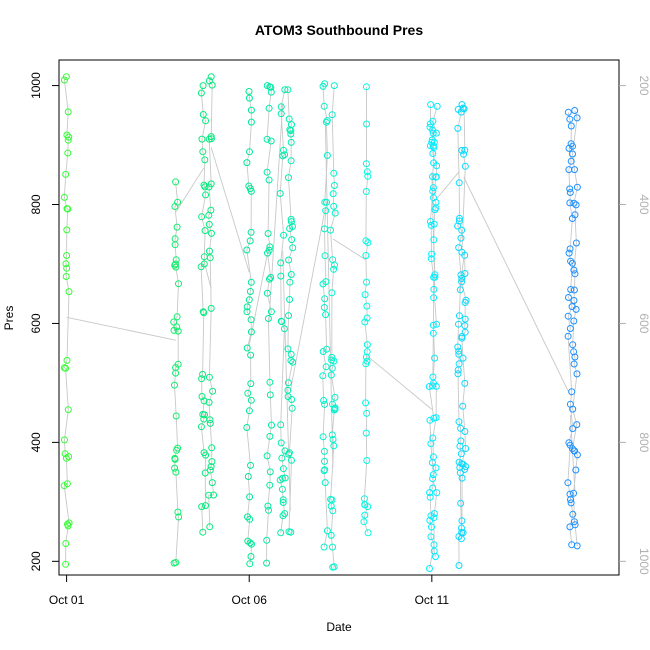  I want to click on transect-line, so click(433, 231).